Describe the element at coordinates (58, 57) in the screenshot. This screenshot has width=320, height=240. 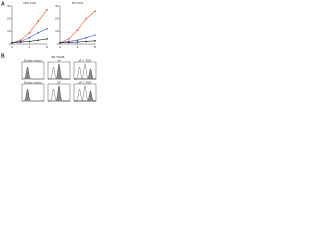
I see `panel-title: B1-TGFB` at that location.